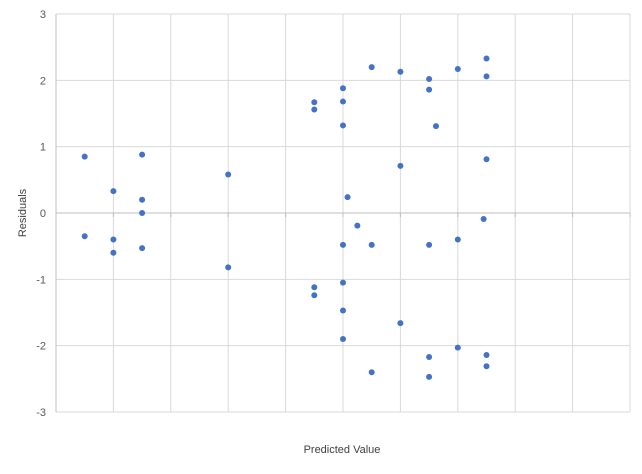  Describe the element at coordinates (23, 212) in the screenshot. I see `y-axis-title: Residuals` at that location.